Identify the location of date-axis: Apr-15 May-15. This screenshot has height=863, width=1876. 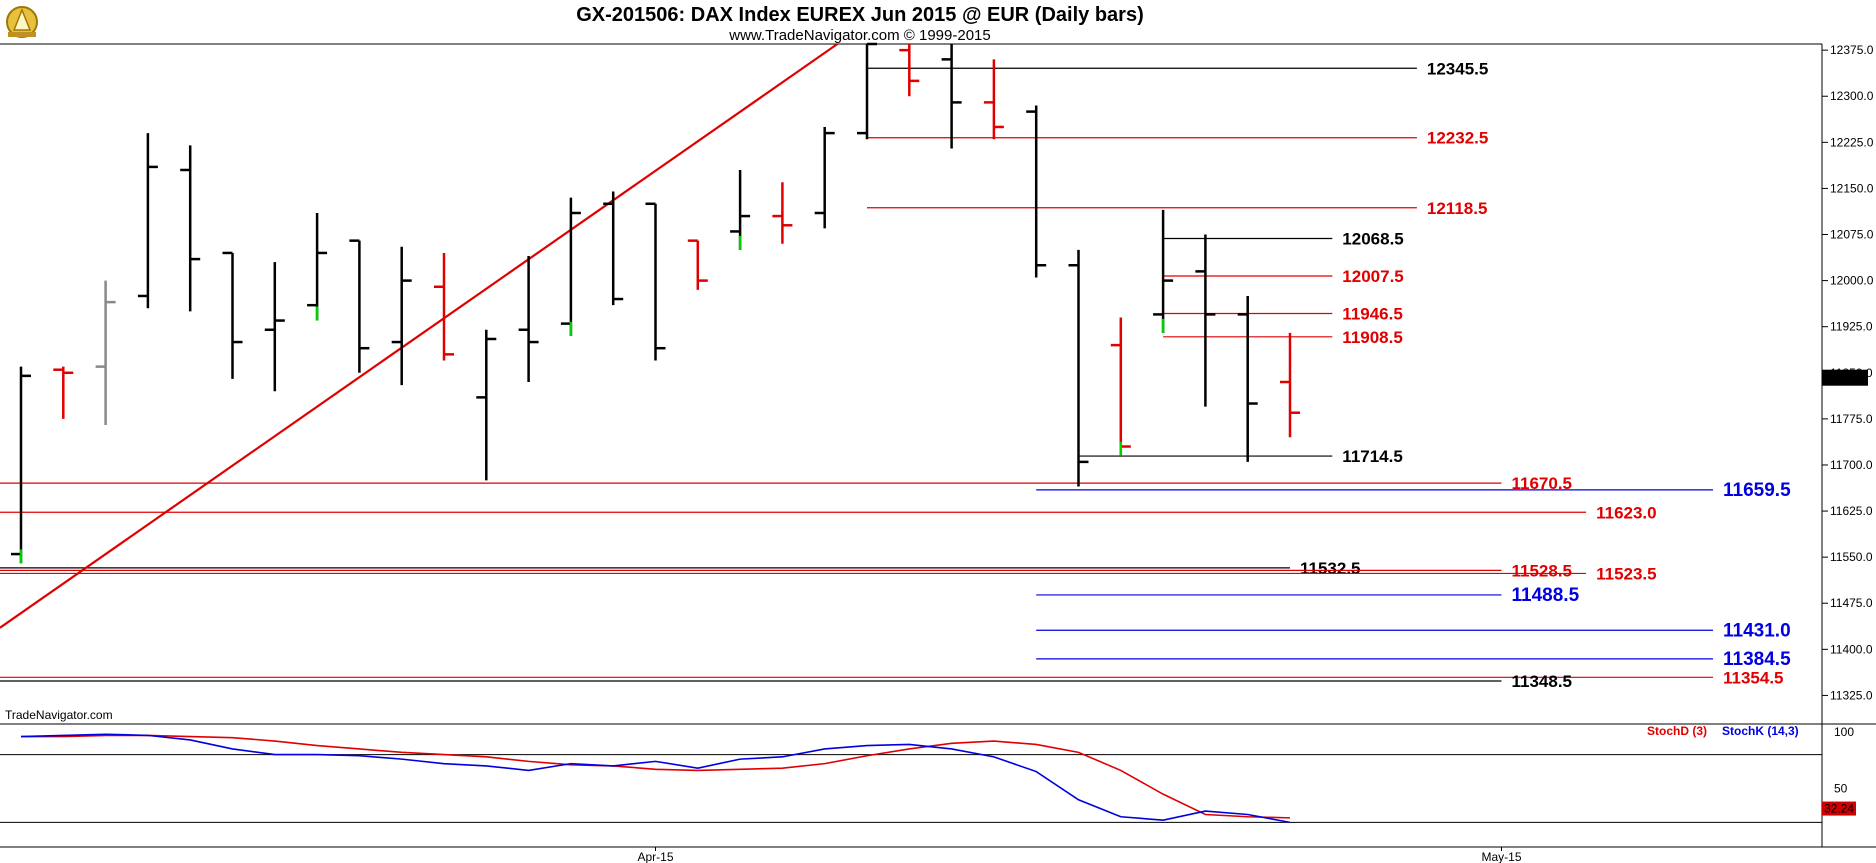
(1079, 855).